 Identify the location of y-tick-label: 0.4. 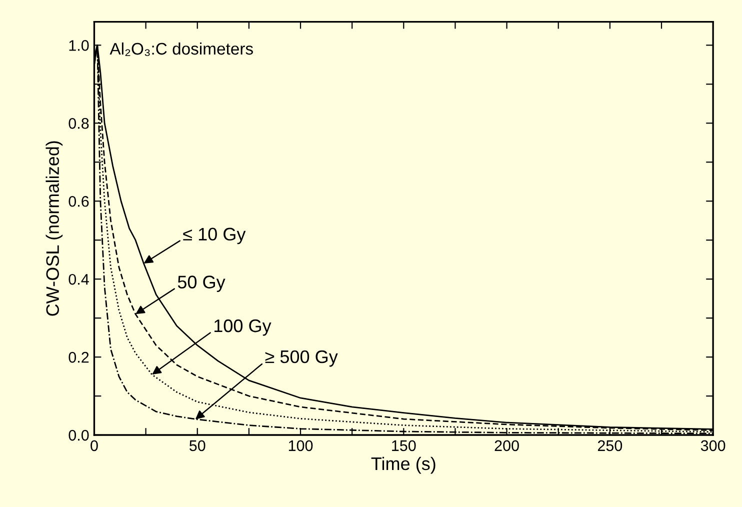
(78, 279).